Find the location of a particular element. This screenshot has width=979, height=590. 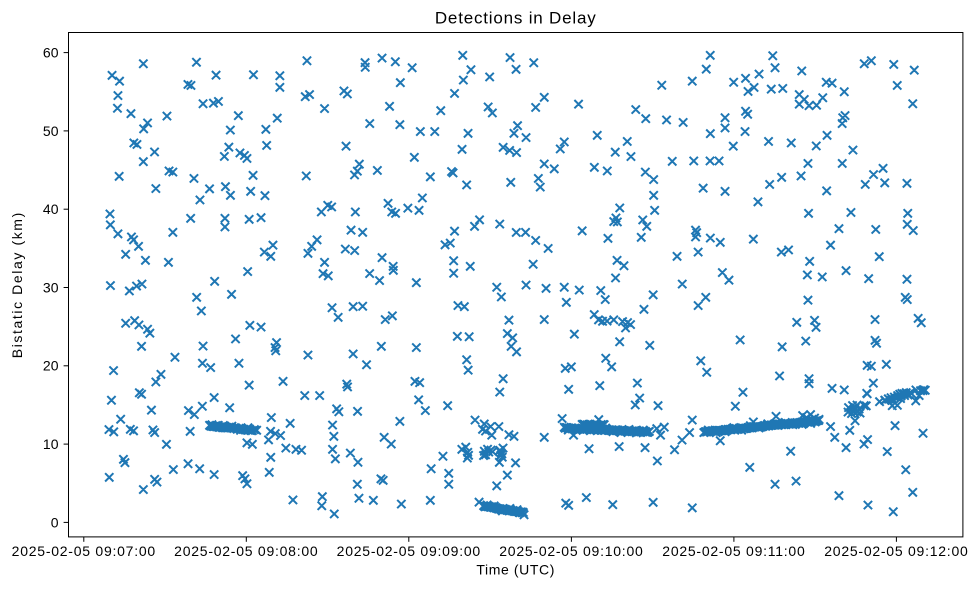

svg-text: 0 is located at coordinates (55, 522).